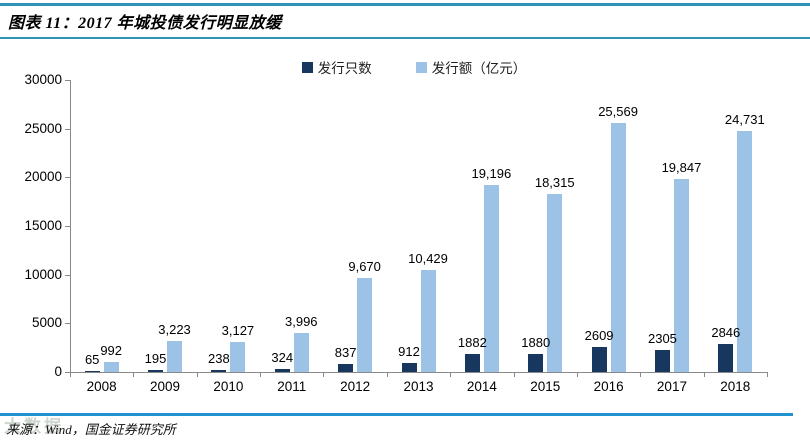 The image size is (810, 442). What do you see at coordinates (58, 371) in the screenshot?
I see `y-axis-tick-label: 0` at bounding box center [58, 371].